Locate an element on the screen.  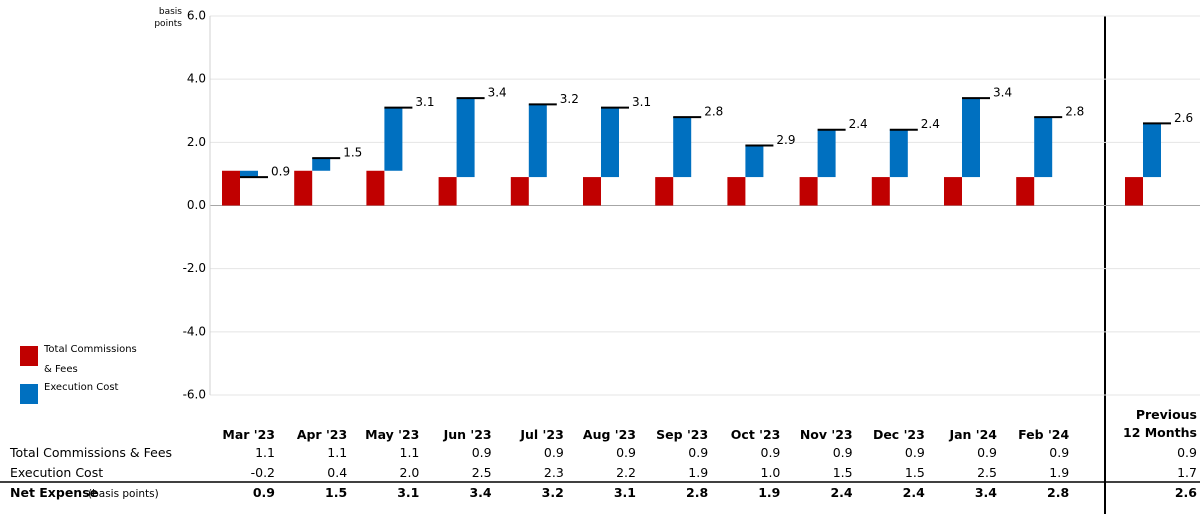
column-header: Apr '23 is located at coordinates (322, 434).